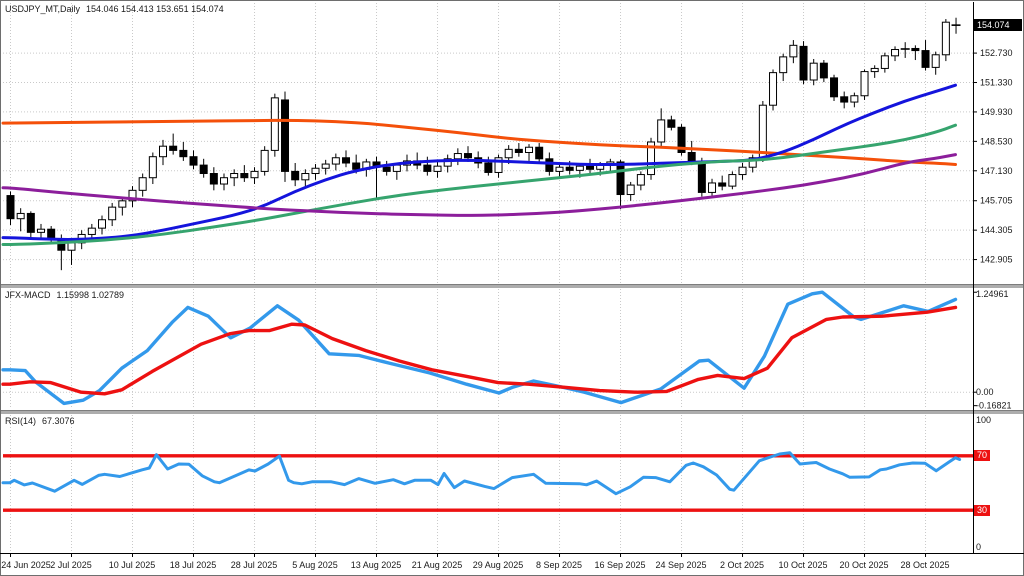  What do you see at coordinates (90, 295) in the screenshot?
I see `macd-values: 1.15998 1.02789` at bounding box center [90, 295].